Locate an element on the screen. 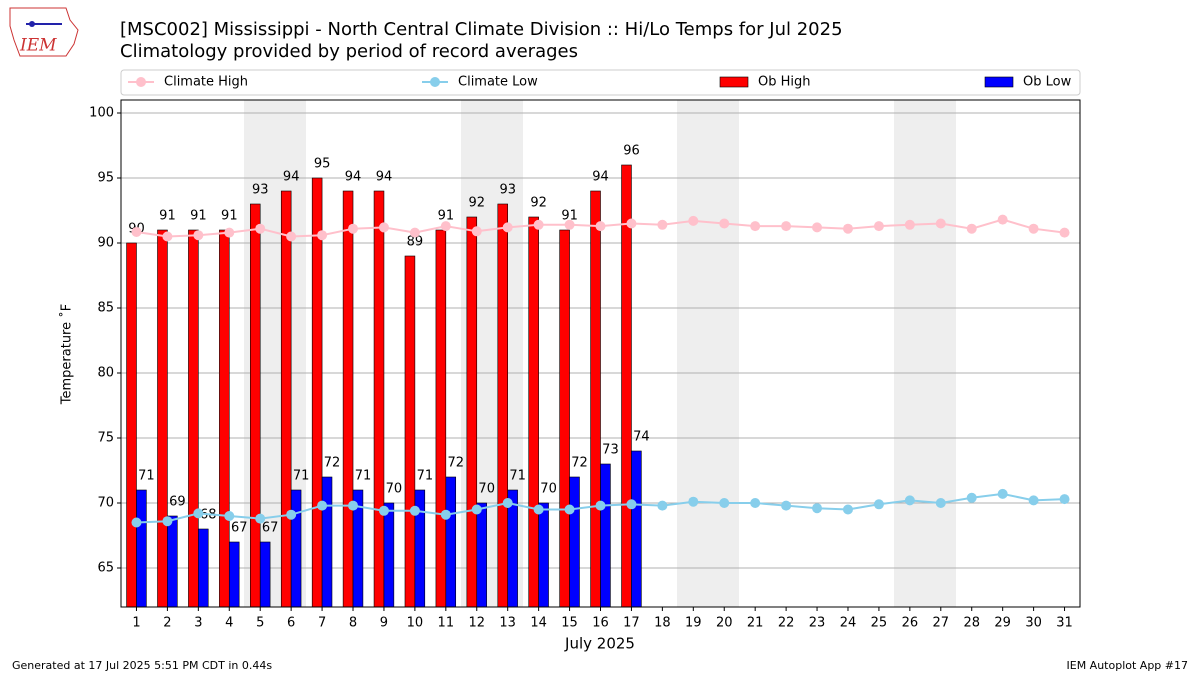  bar-value-label: 92 is located at coordinates (477, 203).